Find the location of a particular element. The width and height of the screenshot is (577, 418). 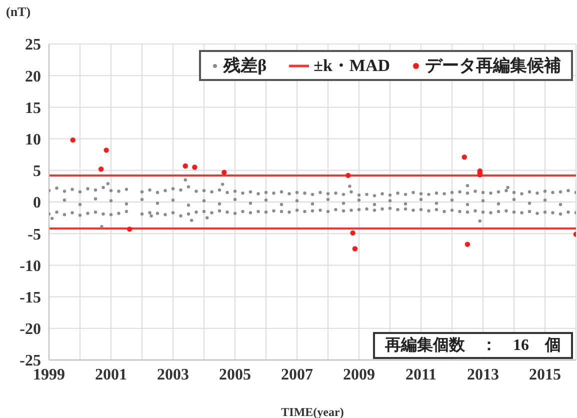

y-tick-label: 15 is located at coordinates (33, 108).